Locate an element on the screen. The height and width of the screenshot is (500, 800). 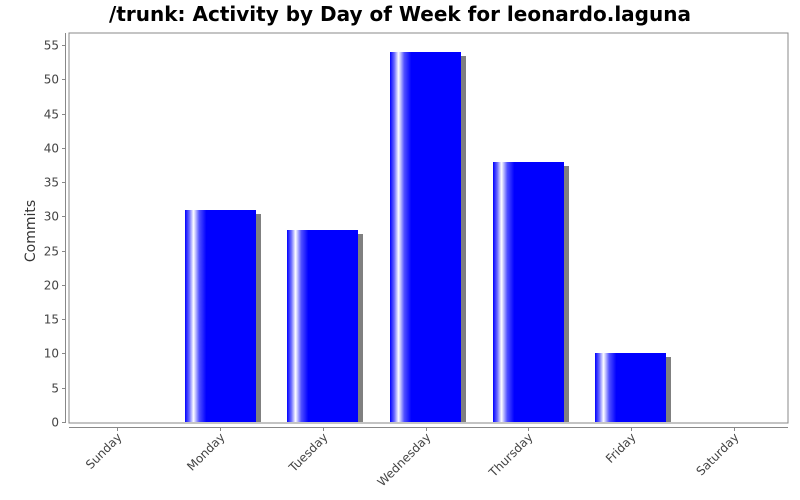
bar-friday is located at coordinates (630, 387).